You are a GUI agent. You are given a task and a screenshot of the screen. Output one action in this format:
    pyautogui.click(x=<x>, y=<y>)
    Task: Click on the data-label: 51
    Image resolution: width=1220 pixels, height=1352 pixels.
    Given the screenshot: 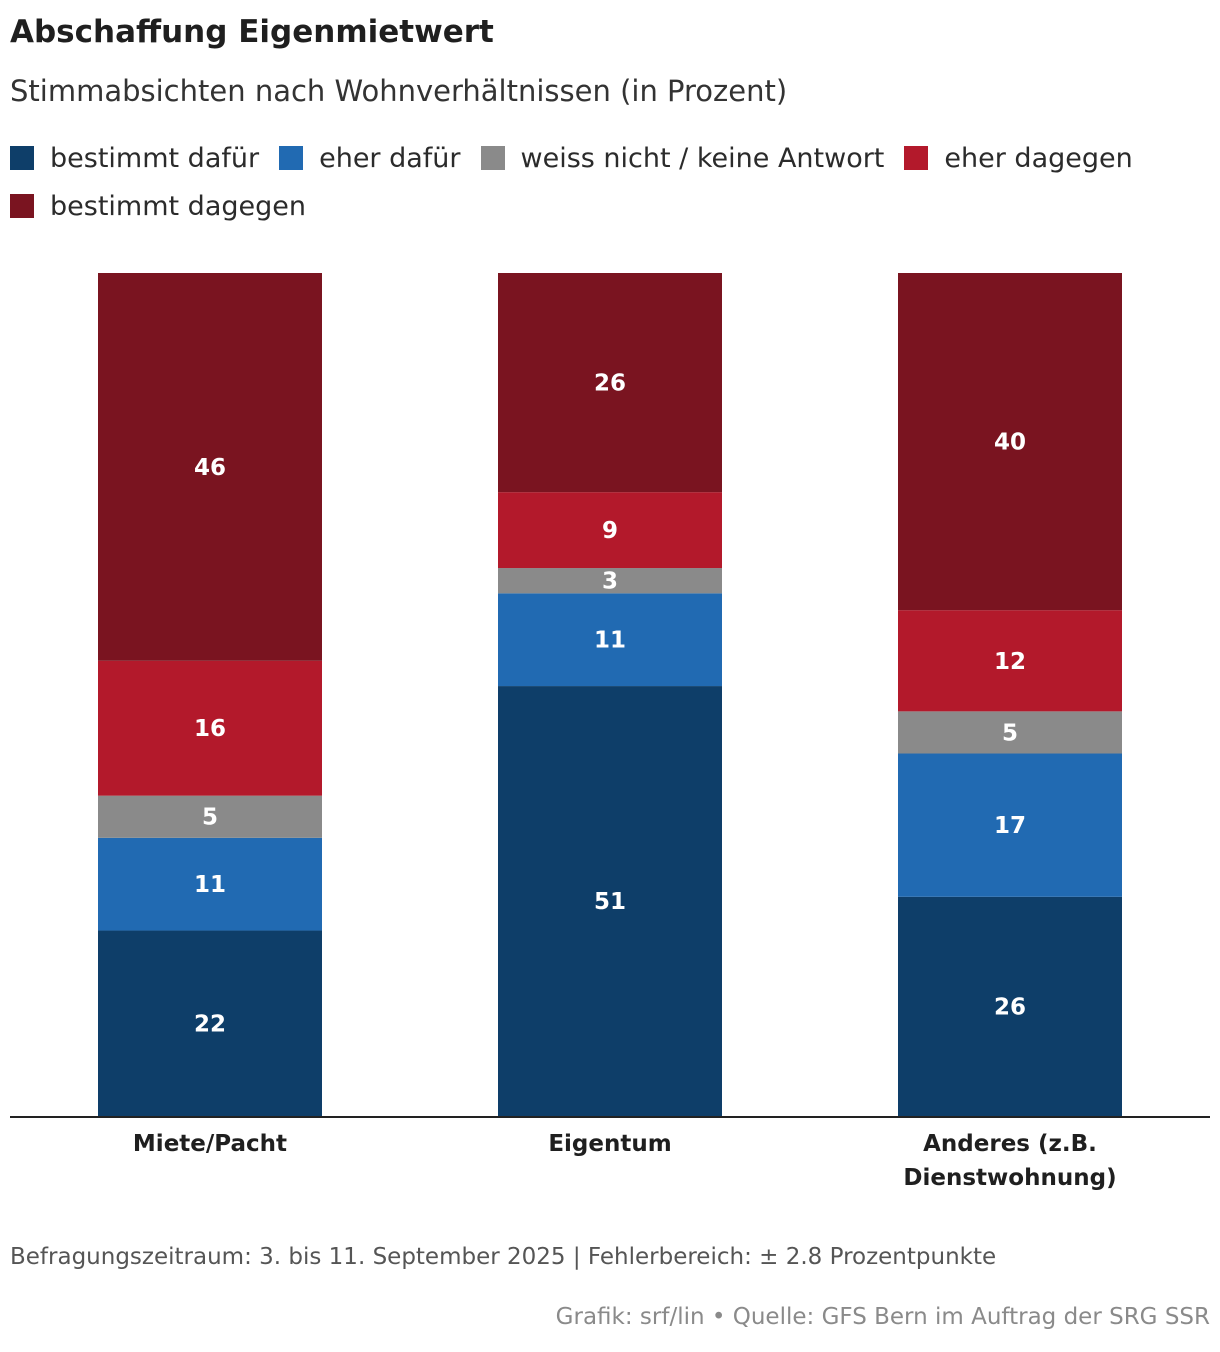 What is the action you would take?
    pyautogui.click(x=610, y=902)
    